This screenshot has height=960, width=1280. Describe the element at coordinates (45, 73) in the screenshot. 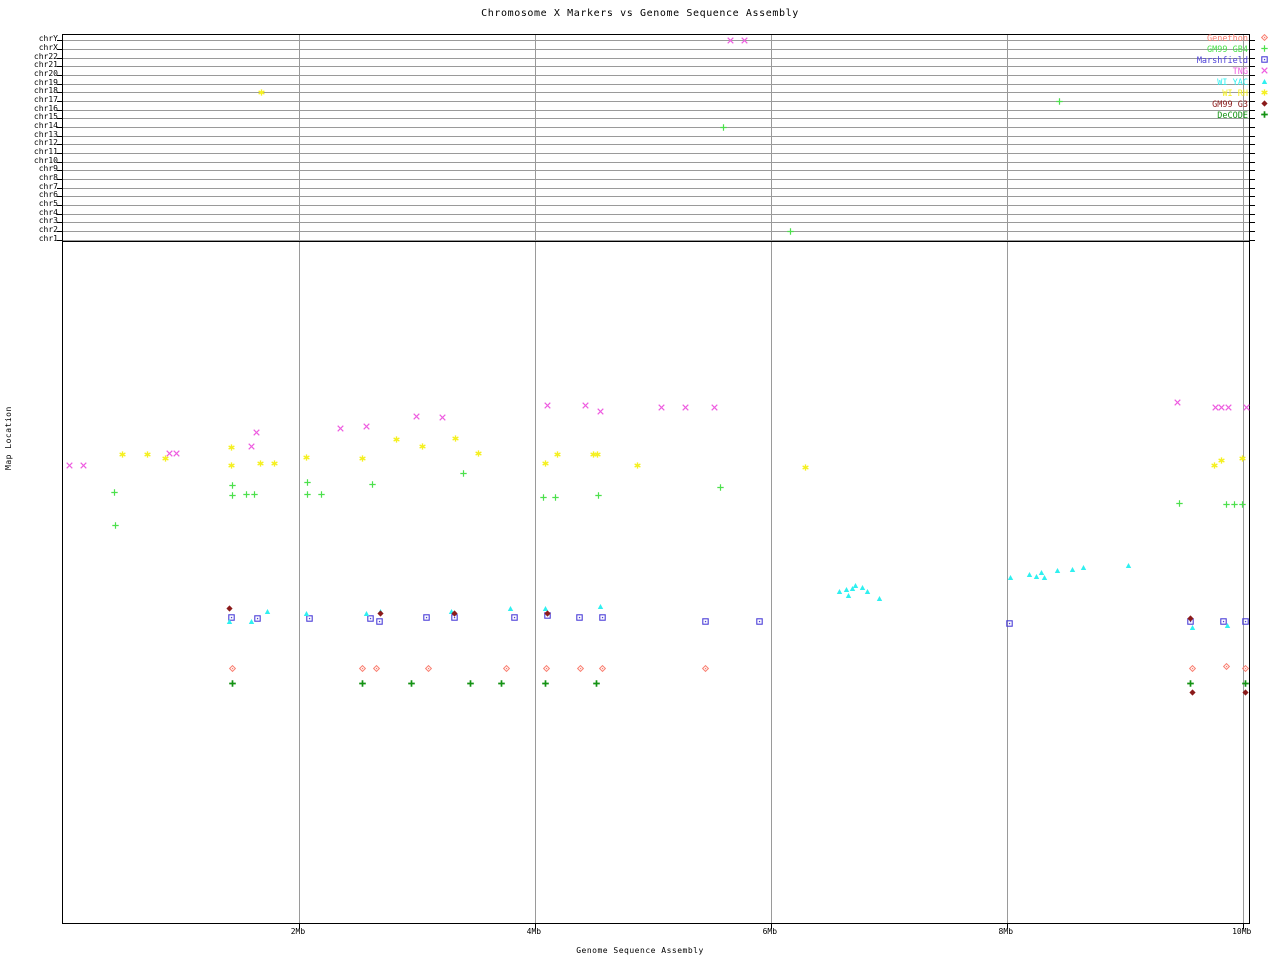

I see `chromosome-row-label-chr20: chr20` at that location.